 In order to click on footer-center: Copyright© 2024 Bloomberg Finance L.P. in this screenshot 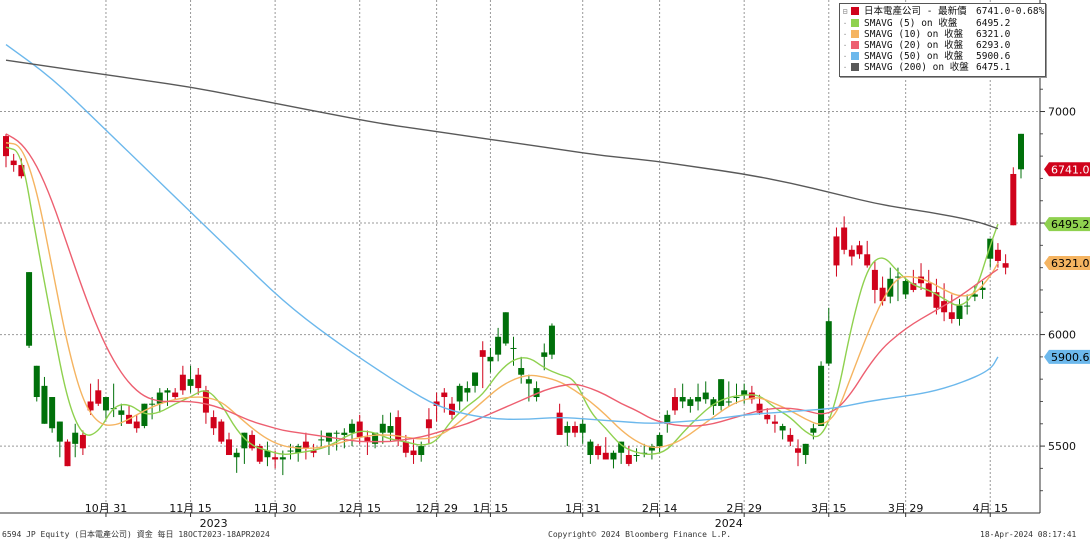, I will do `click(640, 534)`.